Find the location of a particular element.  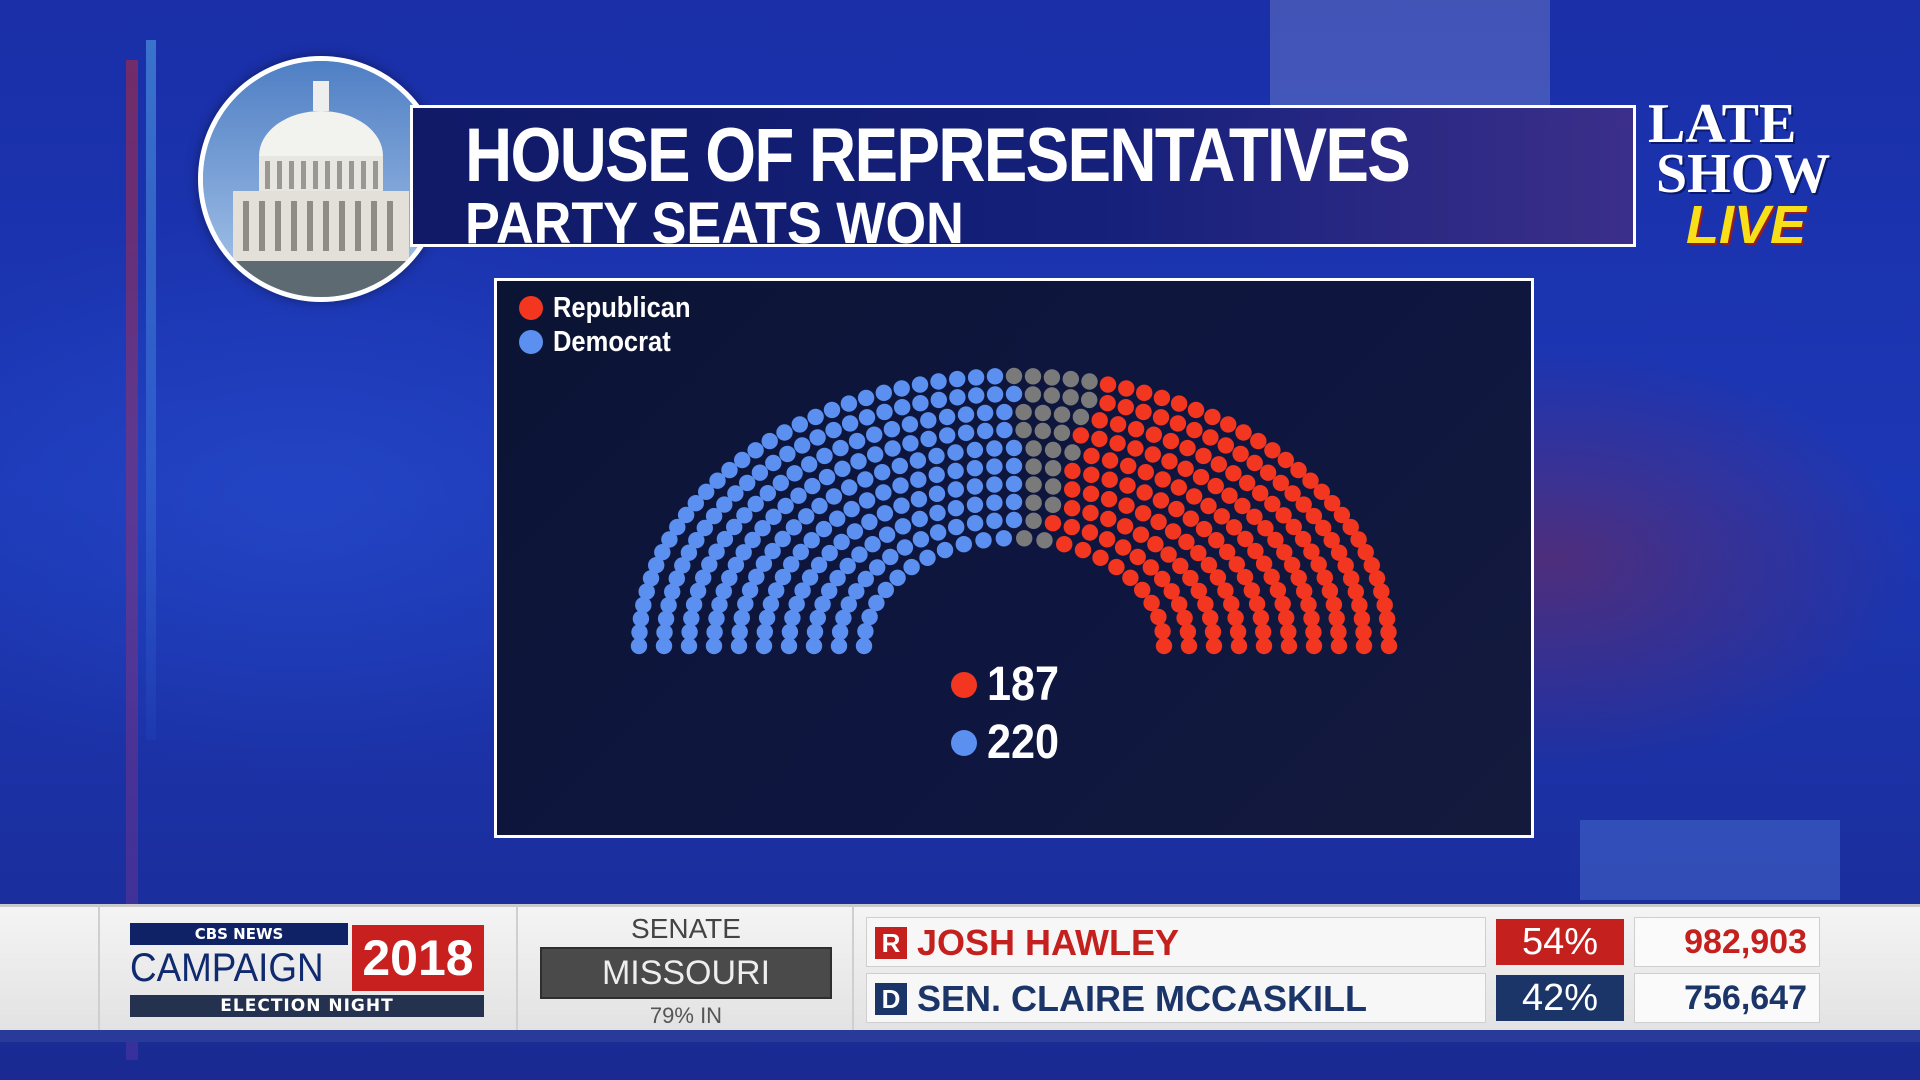

divider is located at coordinates (99, 970).